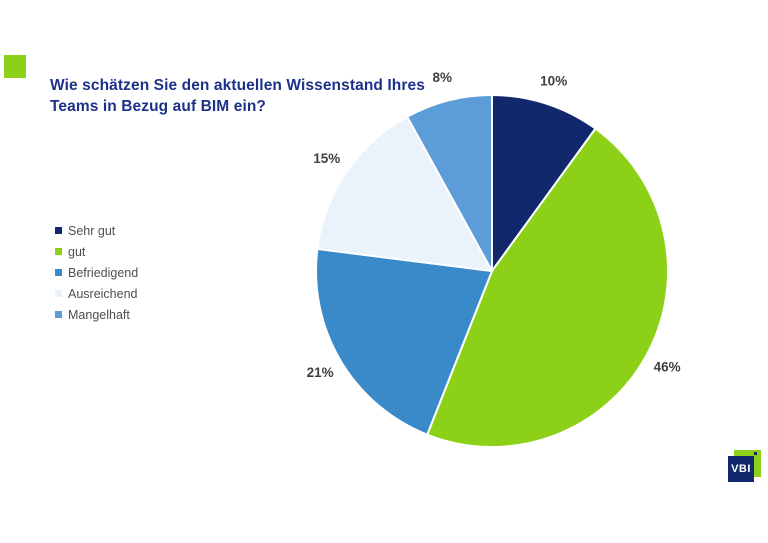 The height and width of the screenshot is (543, 768). Describe the element at coordinates (326, 158) in the screenshot. I see `pie-value-label-ausreichend: 15%` at that location.